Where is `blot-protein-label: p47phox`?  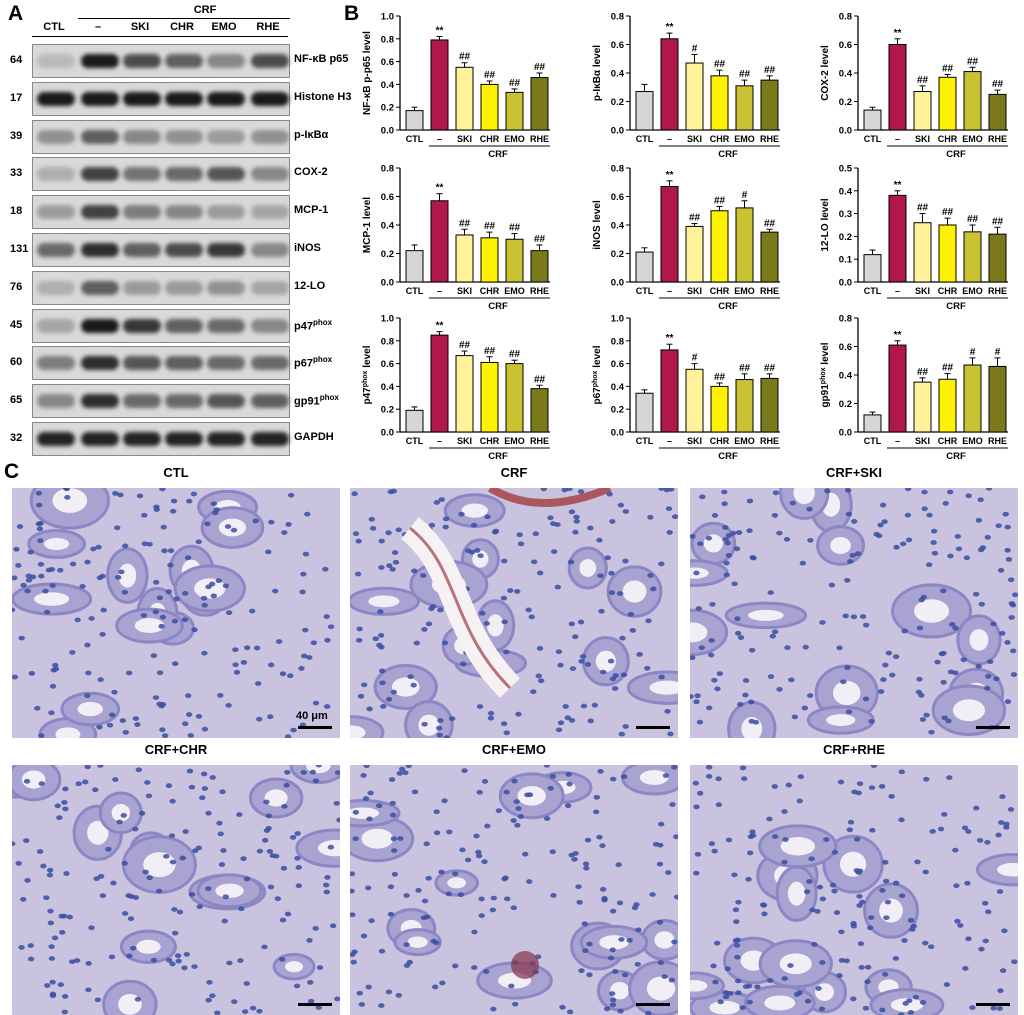
blot-protein-label: p47phox is located at coordinates (313, 325).